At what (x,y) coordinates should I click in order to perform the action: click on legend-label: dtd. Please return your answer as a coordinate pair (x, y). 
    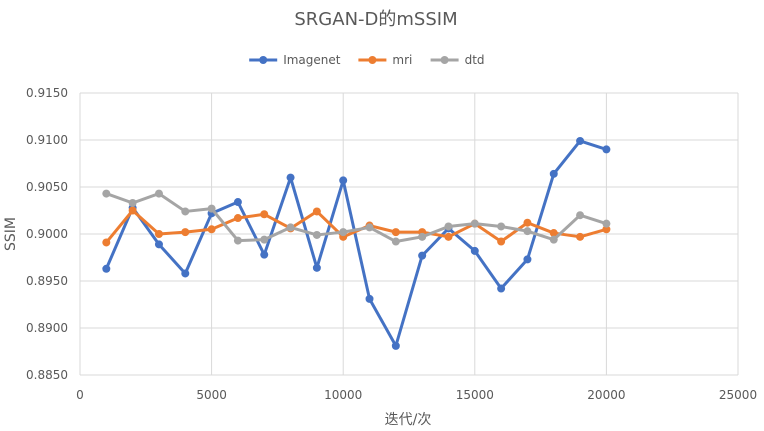
    Looking at the image, I should click on (475, 60).